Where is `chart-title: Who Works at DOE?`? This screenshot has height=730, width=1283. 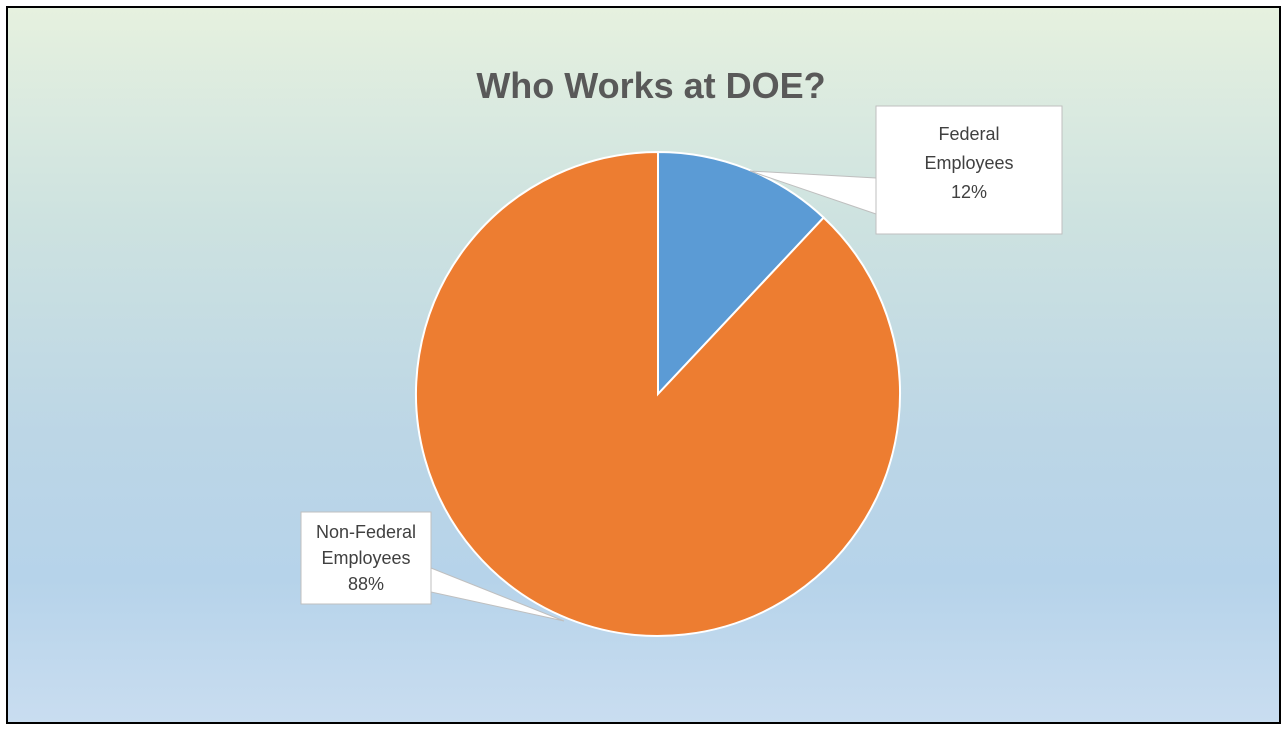
chart-title: Who Works at DOE? is located at coordinates (650, 85).